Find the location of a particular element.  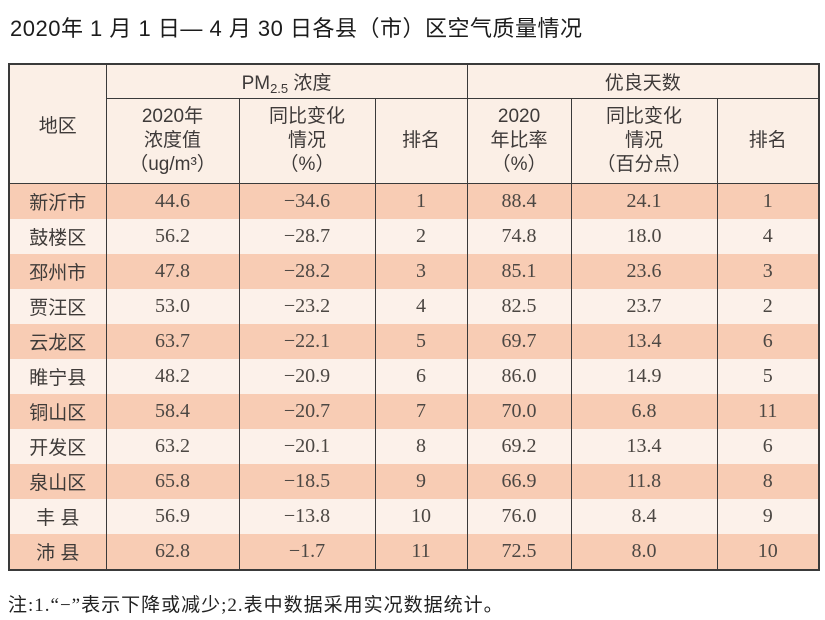

table-row: 邳州市 47.8 −28.2 3 85.1 23.6 3 is located at coordinates (414, 271).